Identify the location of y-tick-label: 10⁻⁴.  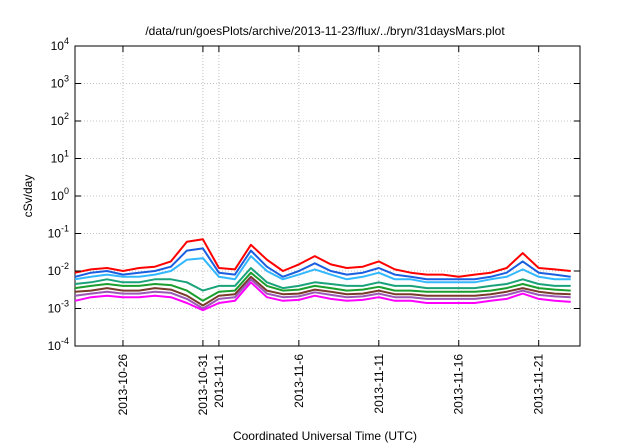
(58, 344).